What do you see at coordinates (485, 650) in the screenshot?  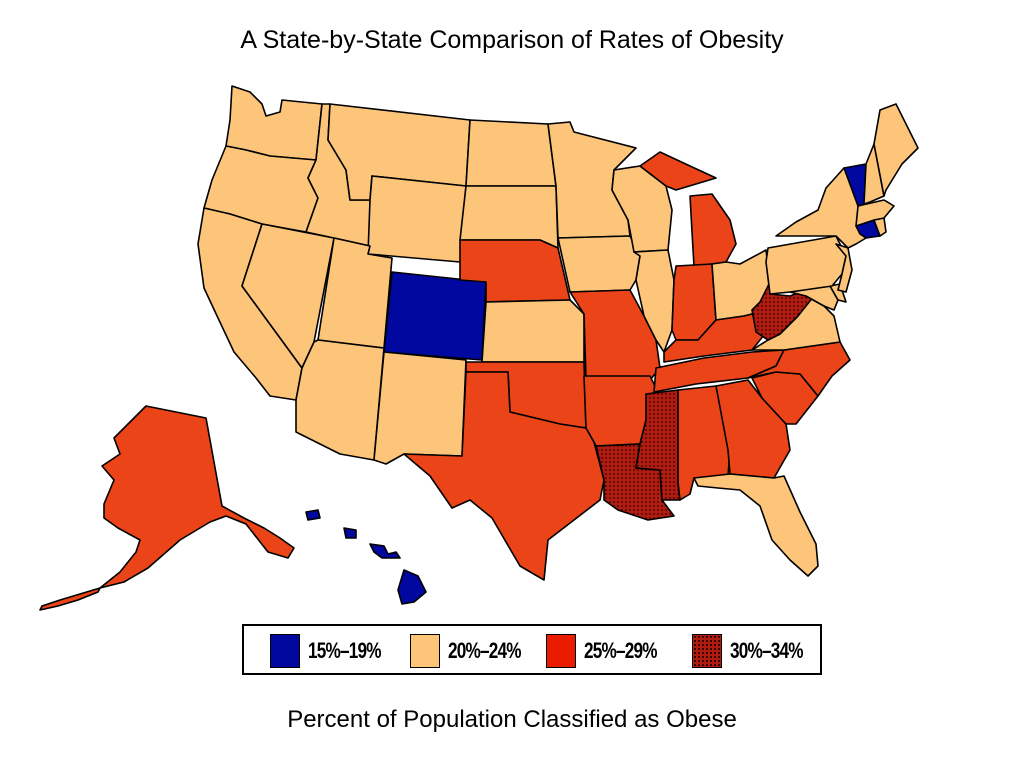 I see `legend-label-20-24: 20%–24%` at bounding box center [485, 650].